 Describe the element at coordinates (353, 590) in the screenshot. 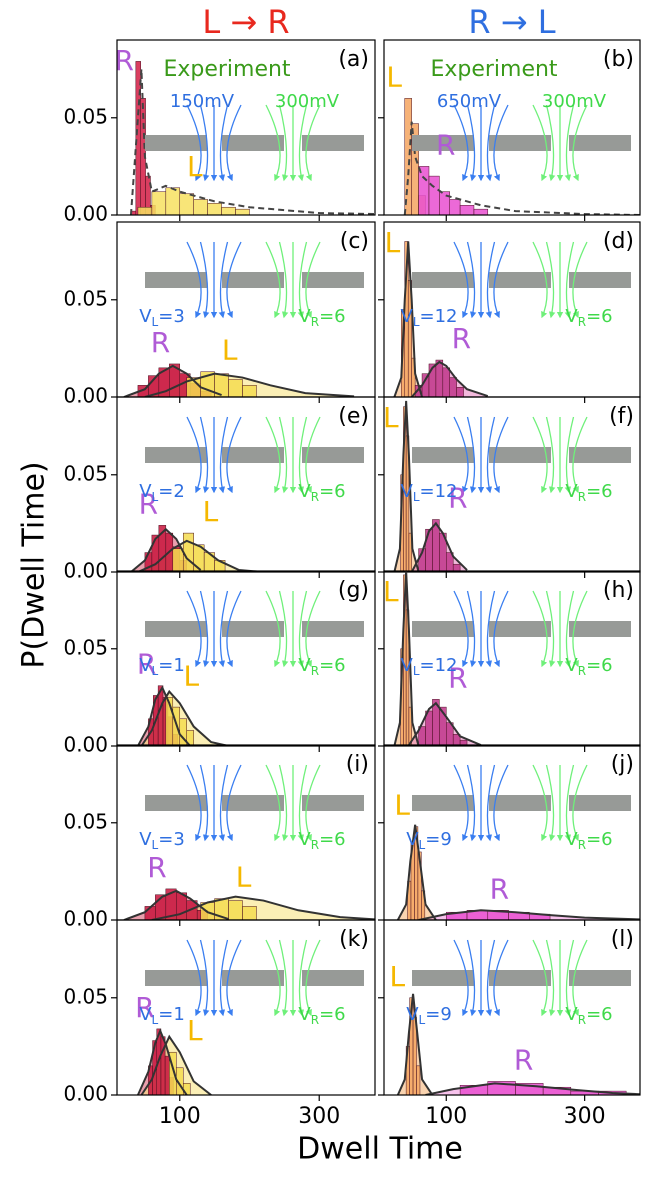

I see `panel-label: (g)` at that location.